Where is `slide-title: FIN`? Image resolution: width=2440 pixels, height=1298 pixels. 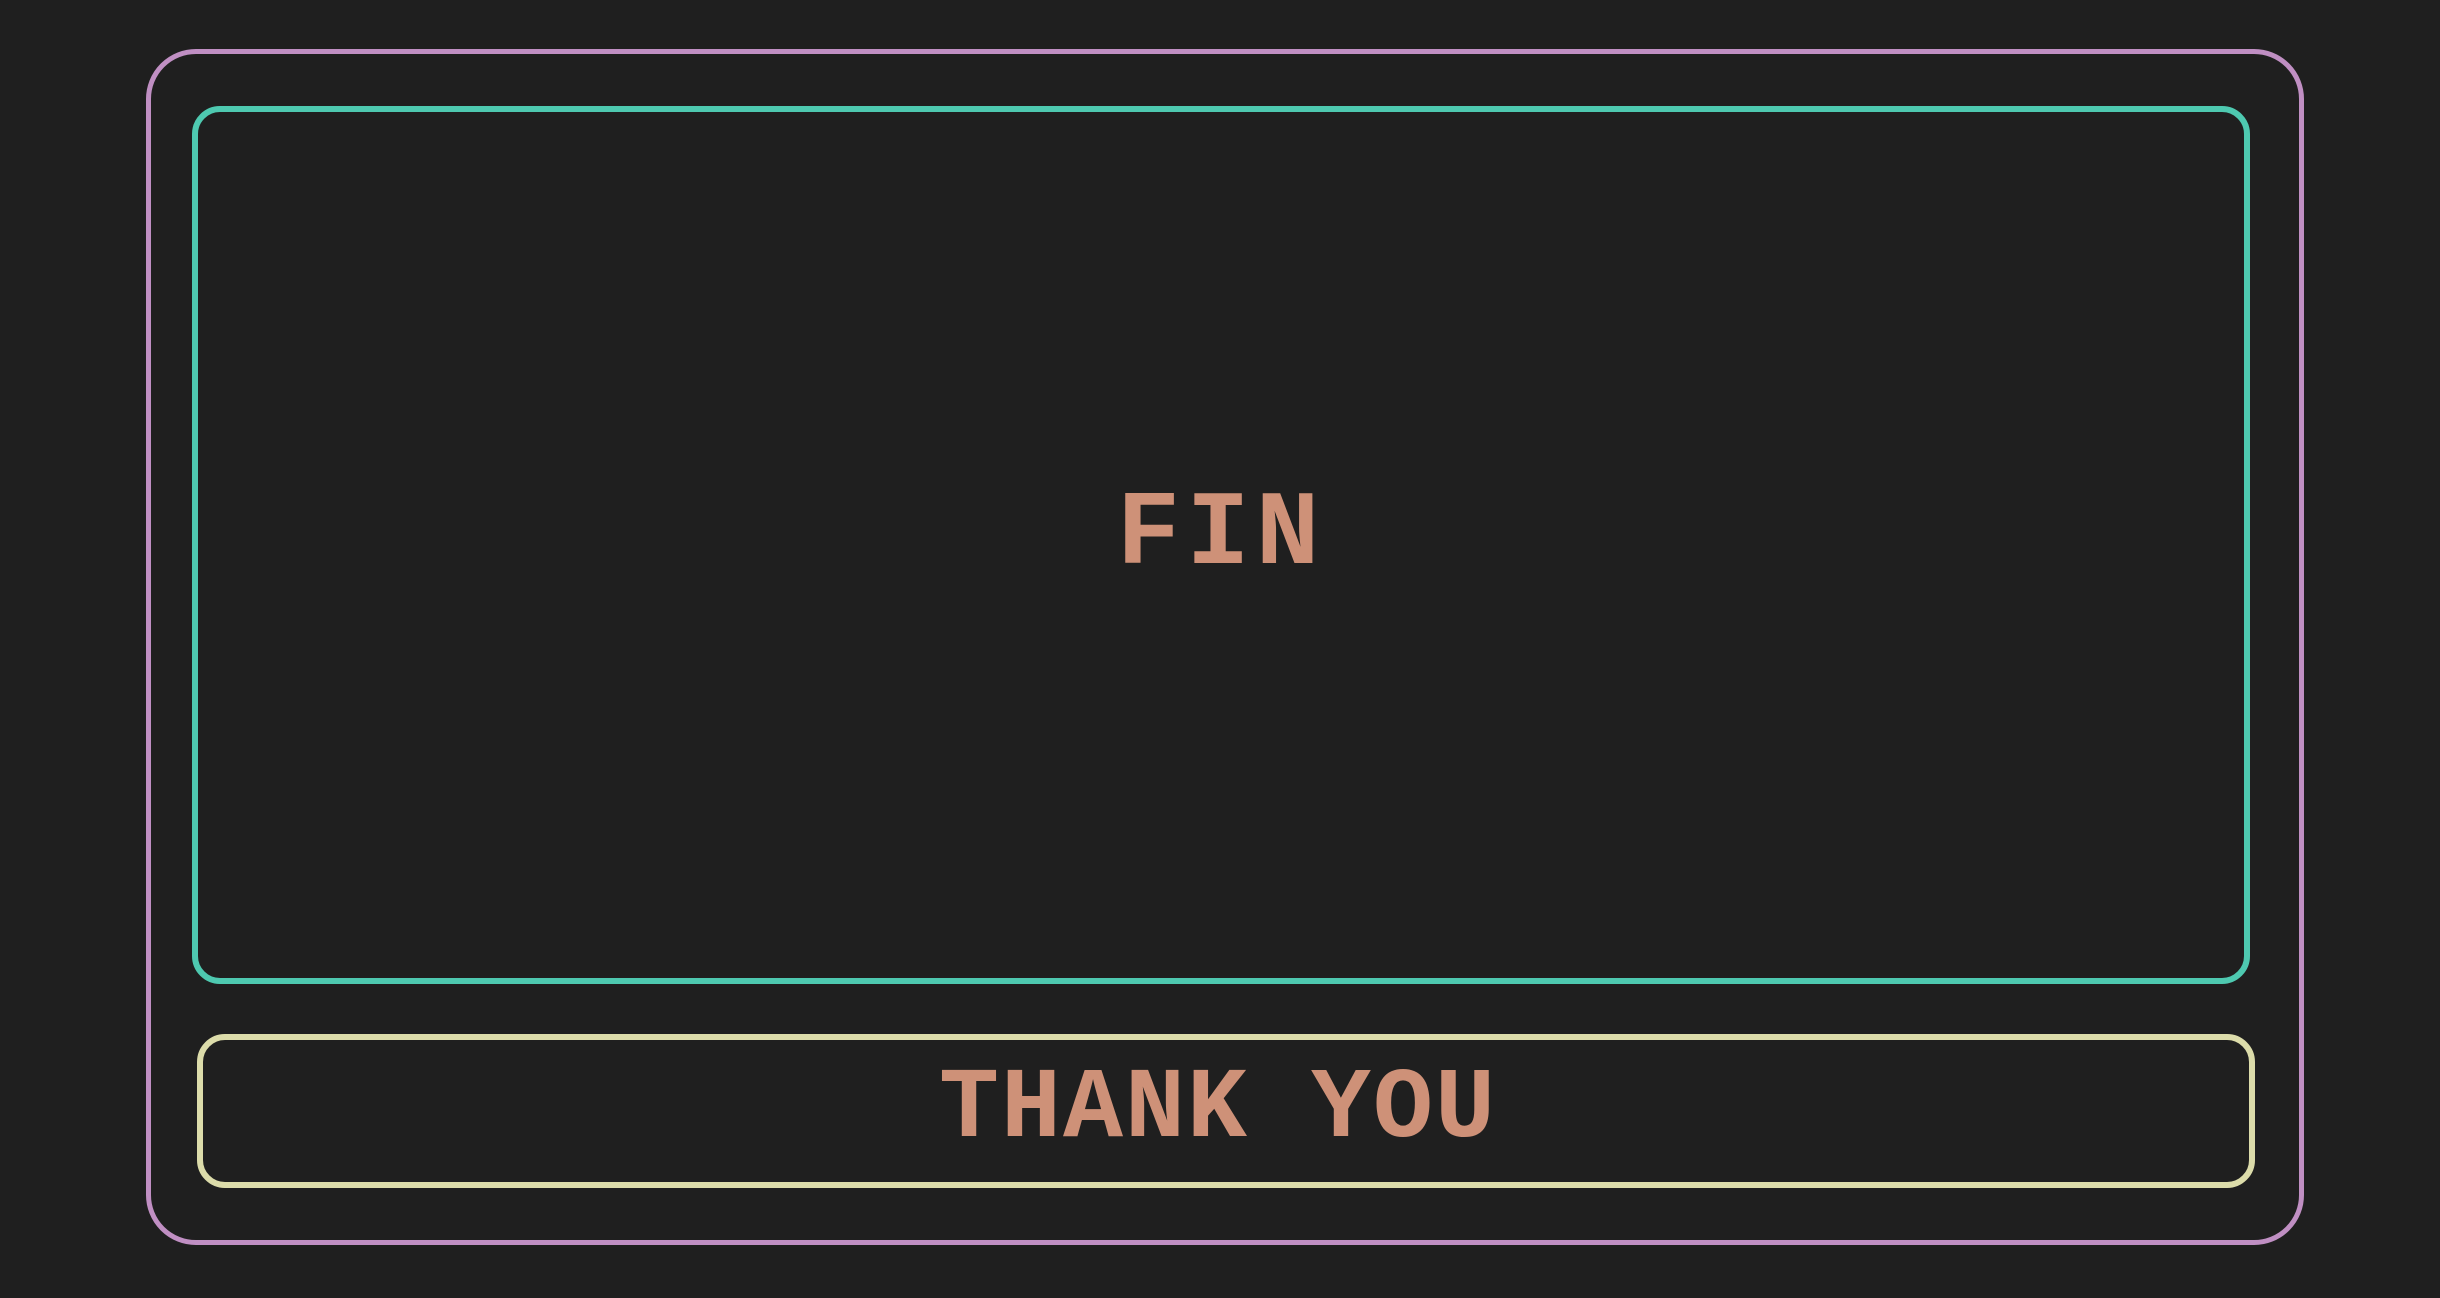 slide-title: FIN is located at coordinates (1221, 535).